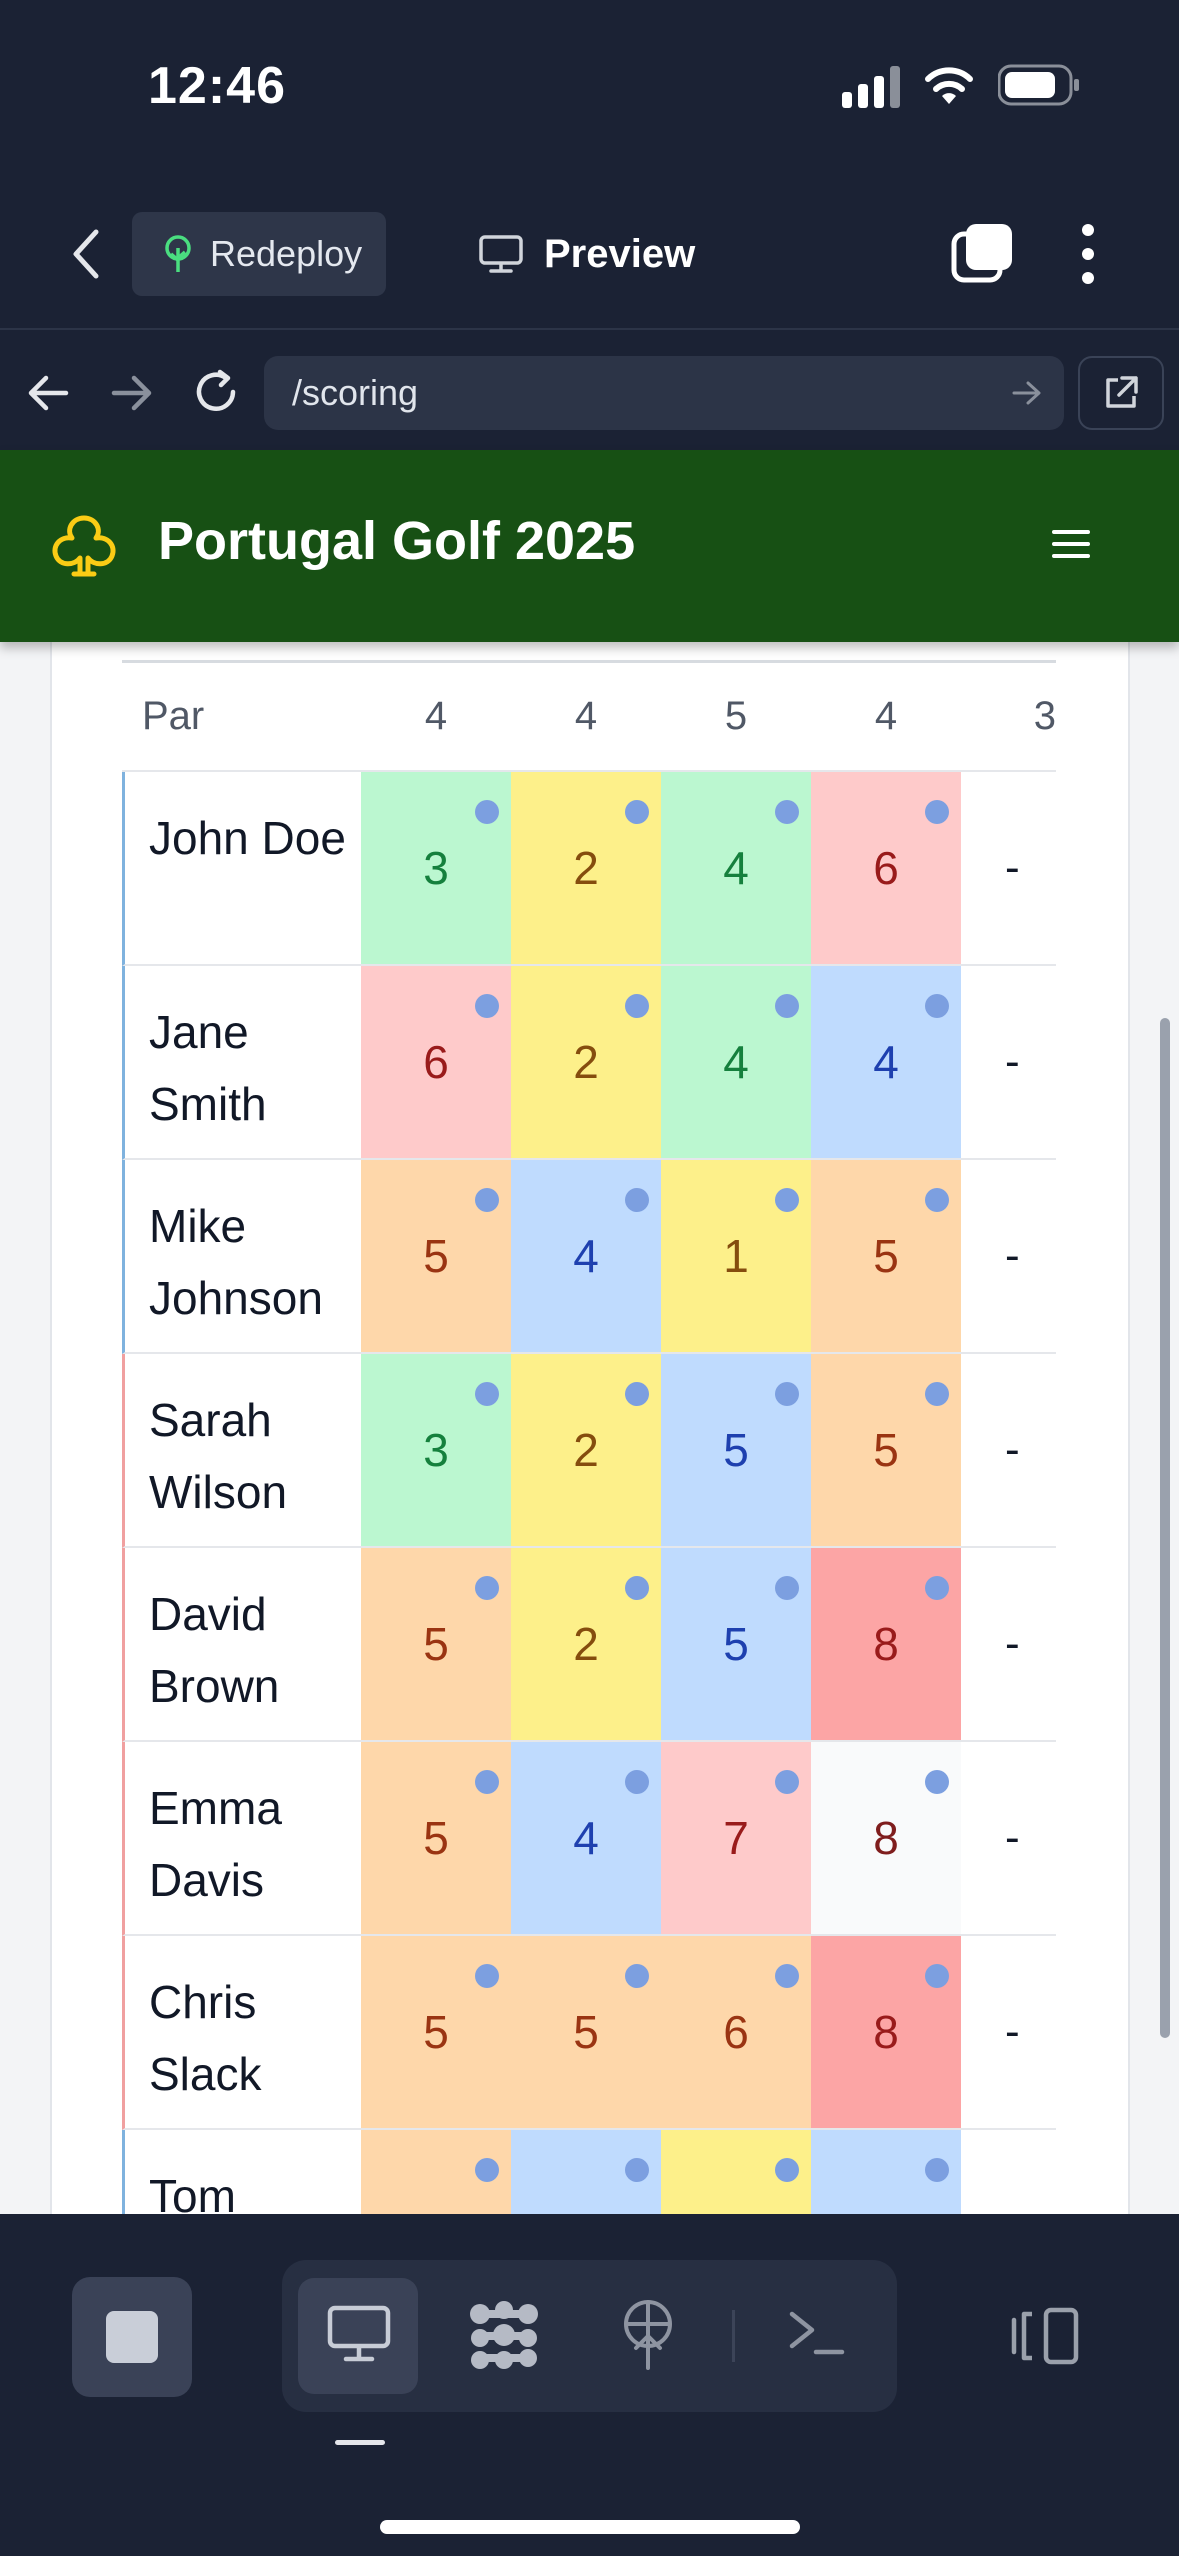 This screenshot has height=2556, width=1179. I want to click on player-name: Chris Slack, so click(205, 2038).